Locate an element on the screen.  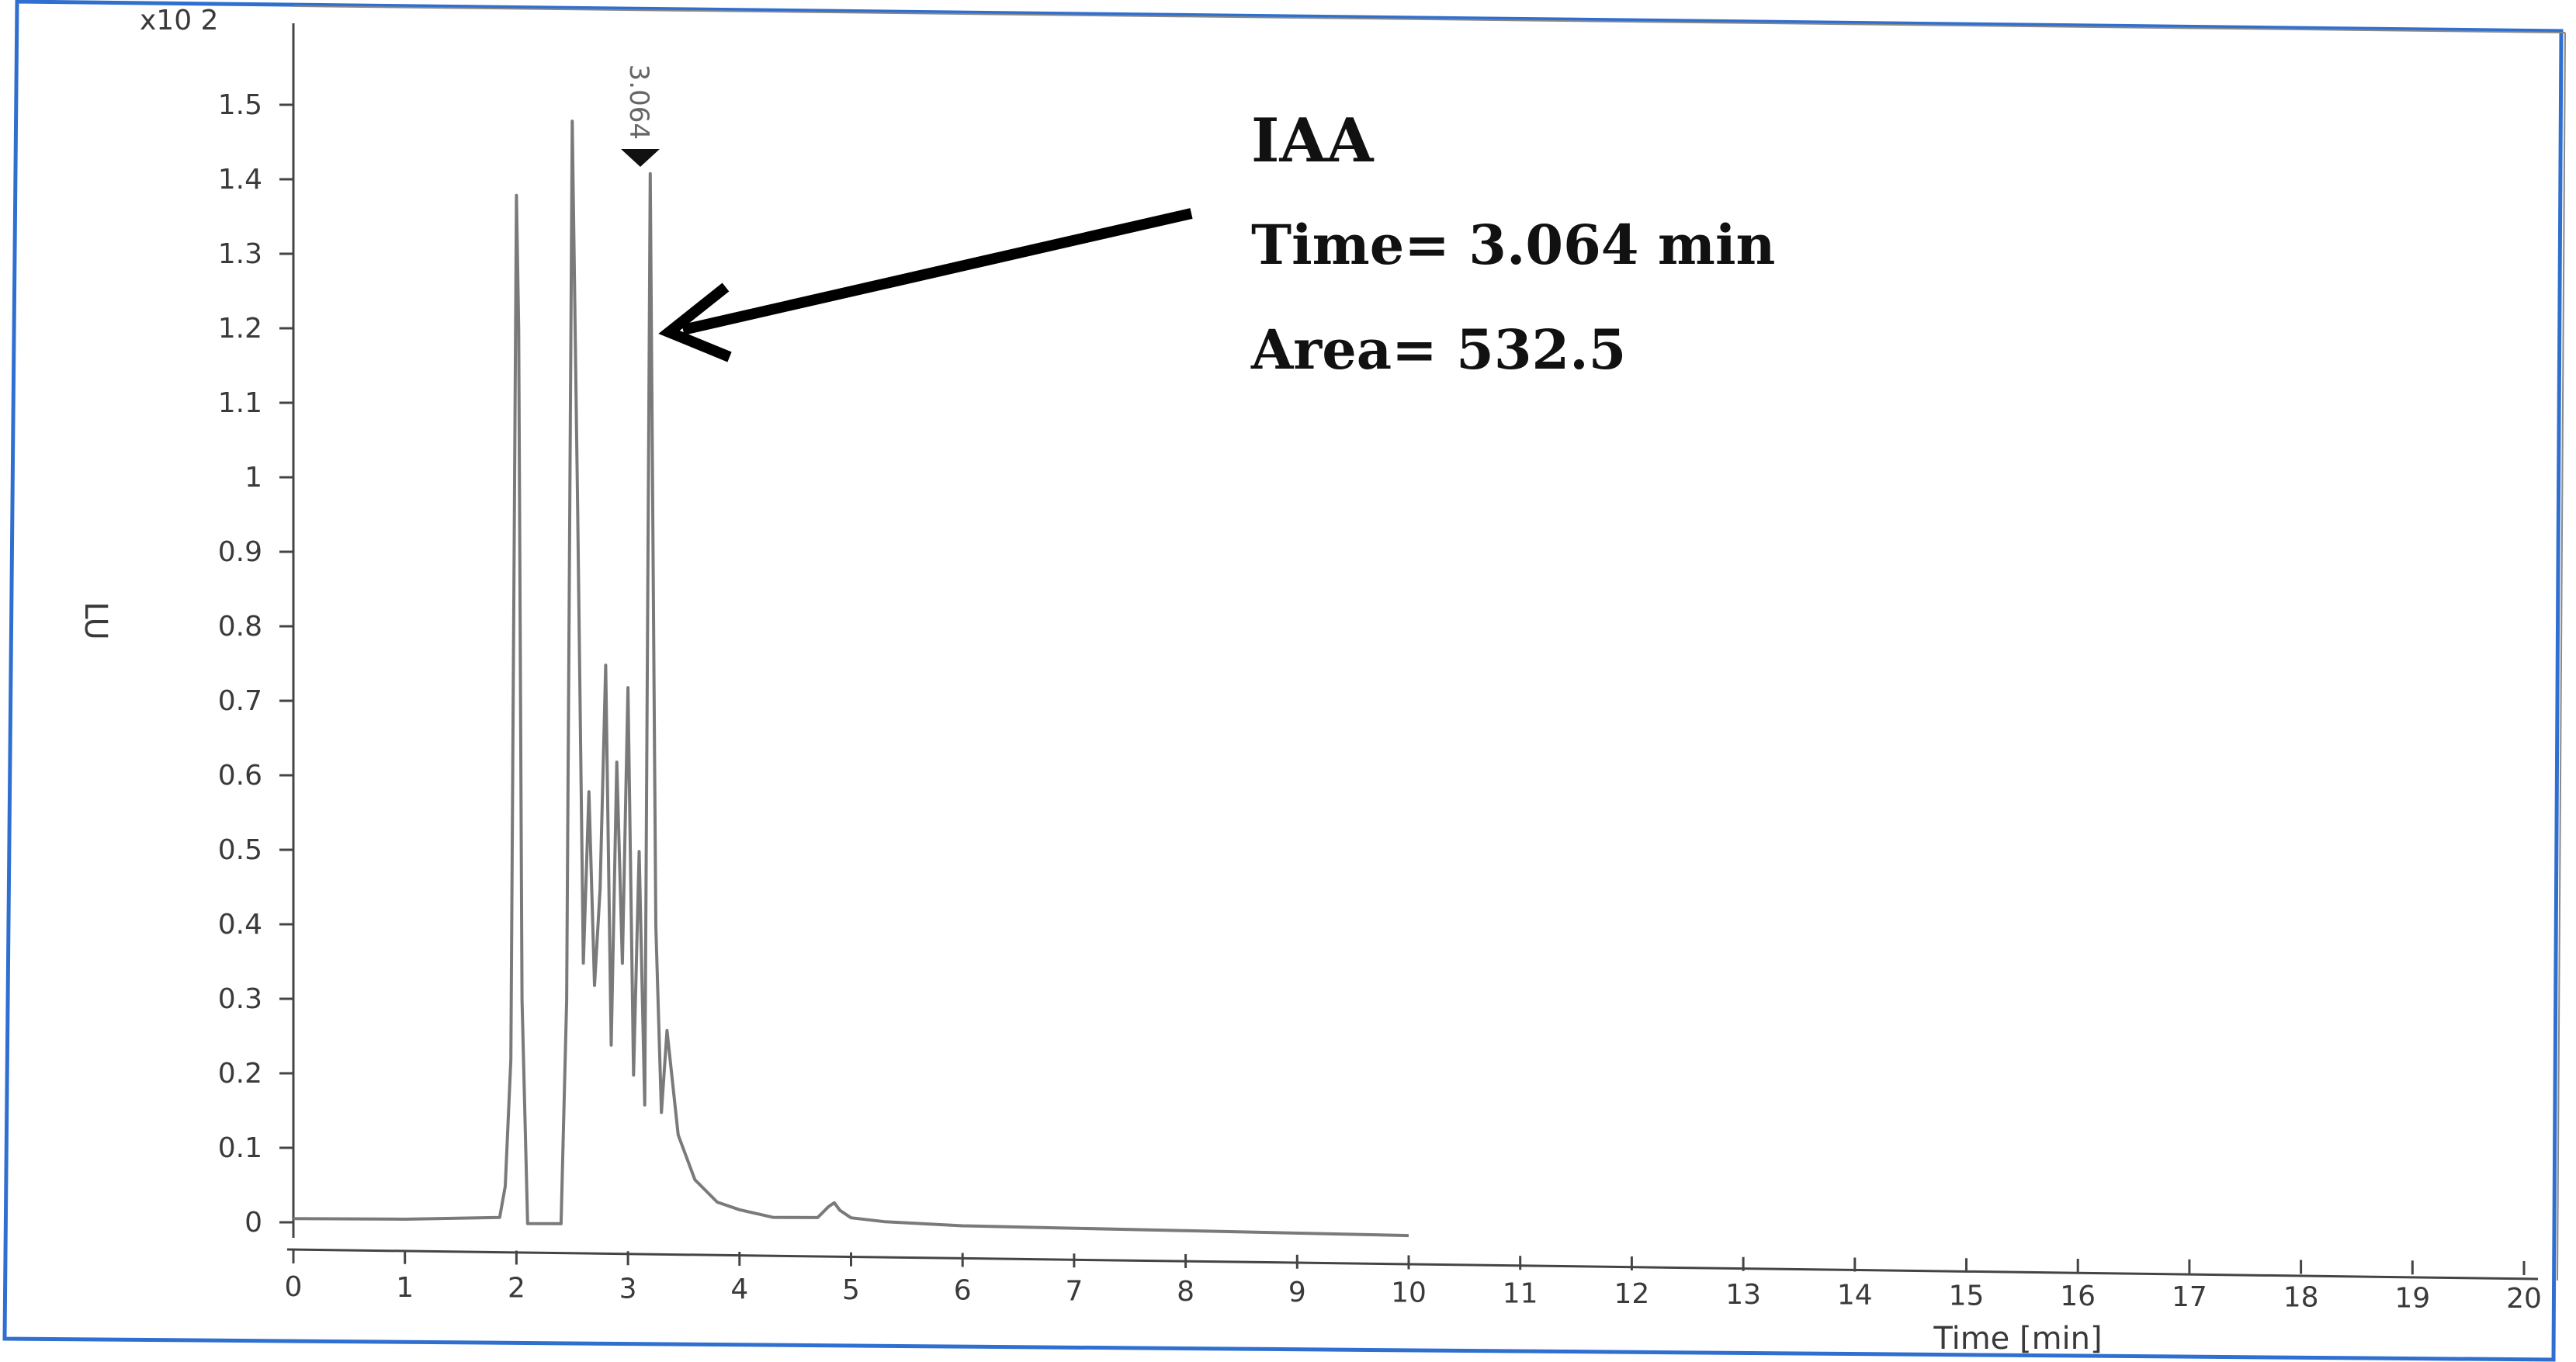
y-tick-label: 1 is located at coordinates (253, 478).